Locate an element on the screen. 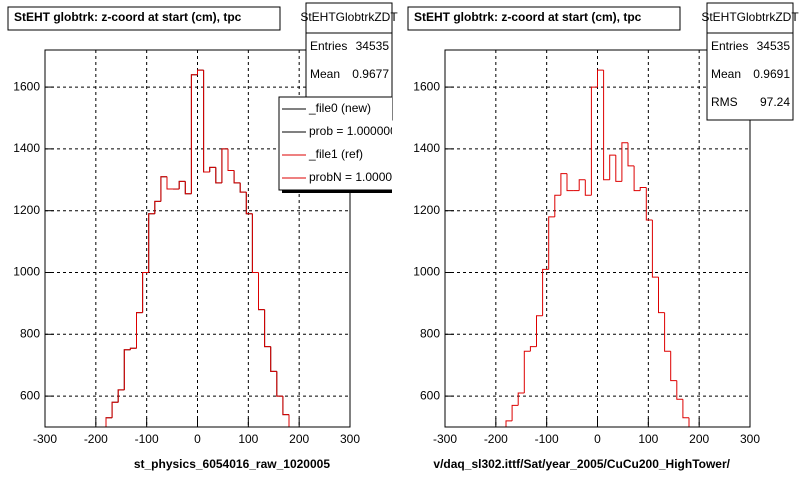 This screenshot has width=800, height=480. stats-value: 0.9677 is located at coordinates (370, 74).